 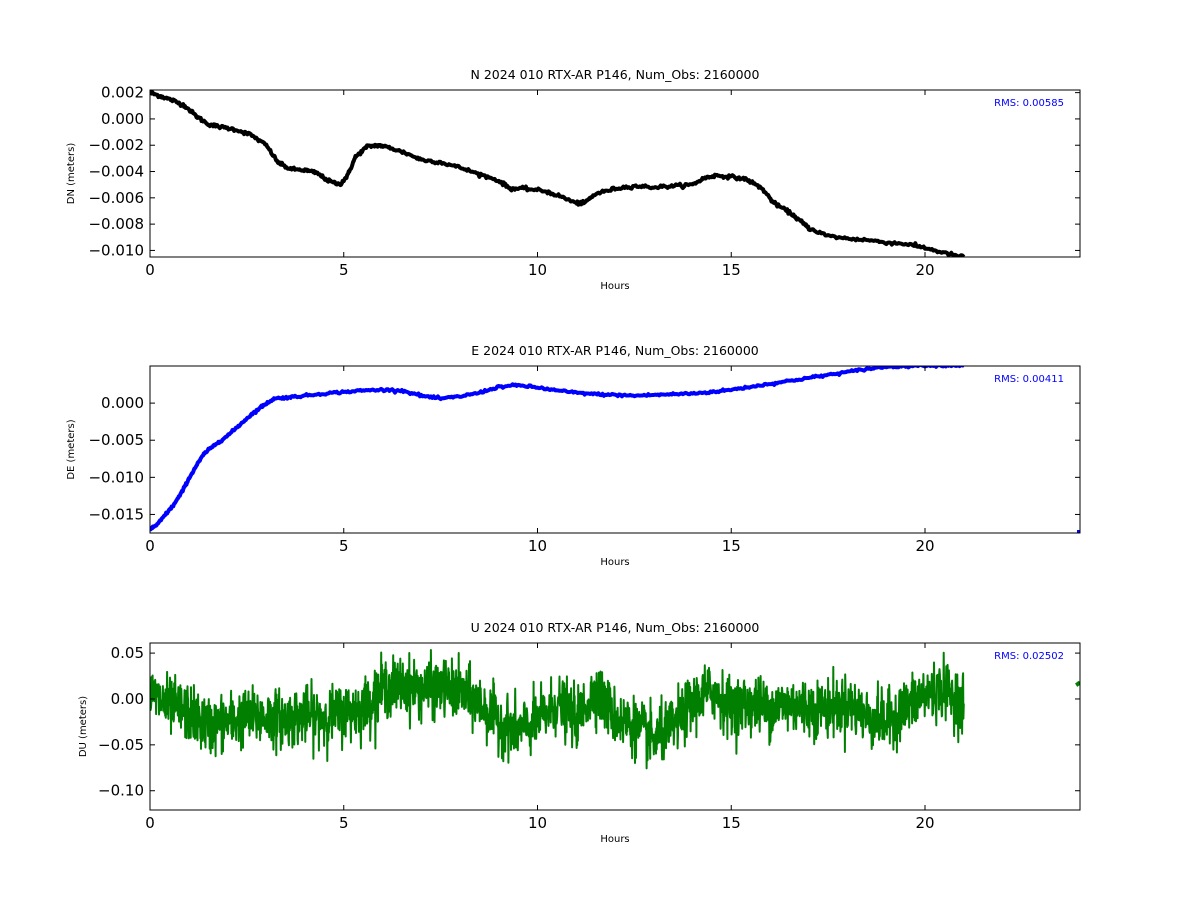 What do you see at coordinates (83, 726) in the screenshot?
I see `y-axis-label: DU (meters)` at bounding box center [83, 726].